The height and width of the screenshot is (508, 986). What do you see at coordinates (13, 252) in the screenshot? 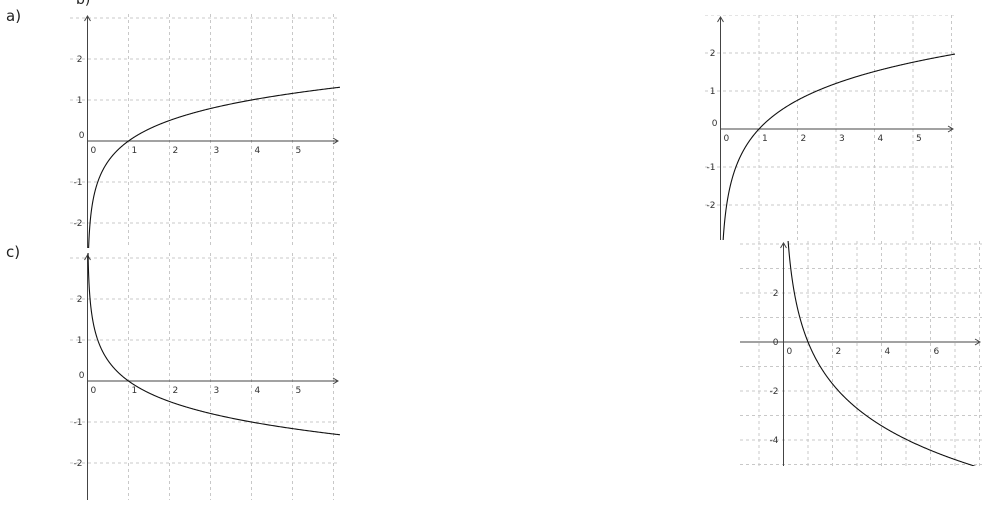
I see `label-c: c)` at bounding box center [13, 252].